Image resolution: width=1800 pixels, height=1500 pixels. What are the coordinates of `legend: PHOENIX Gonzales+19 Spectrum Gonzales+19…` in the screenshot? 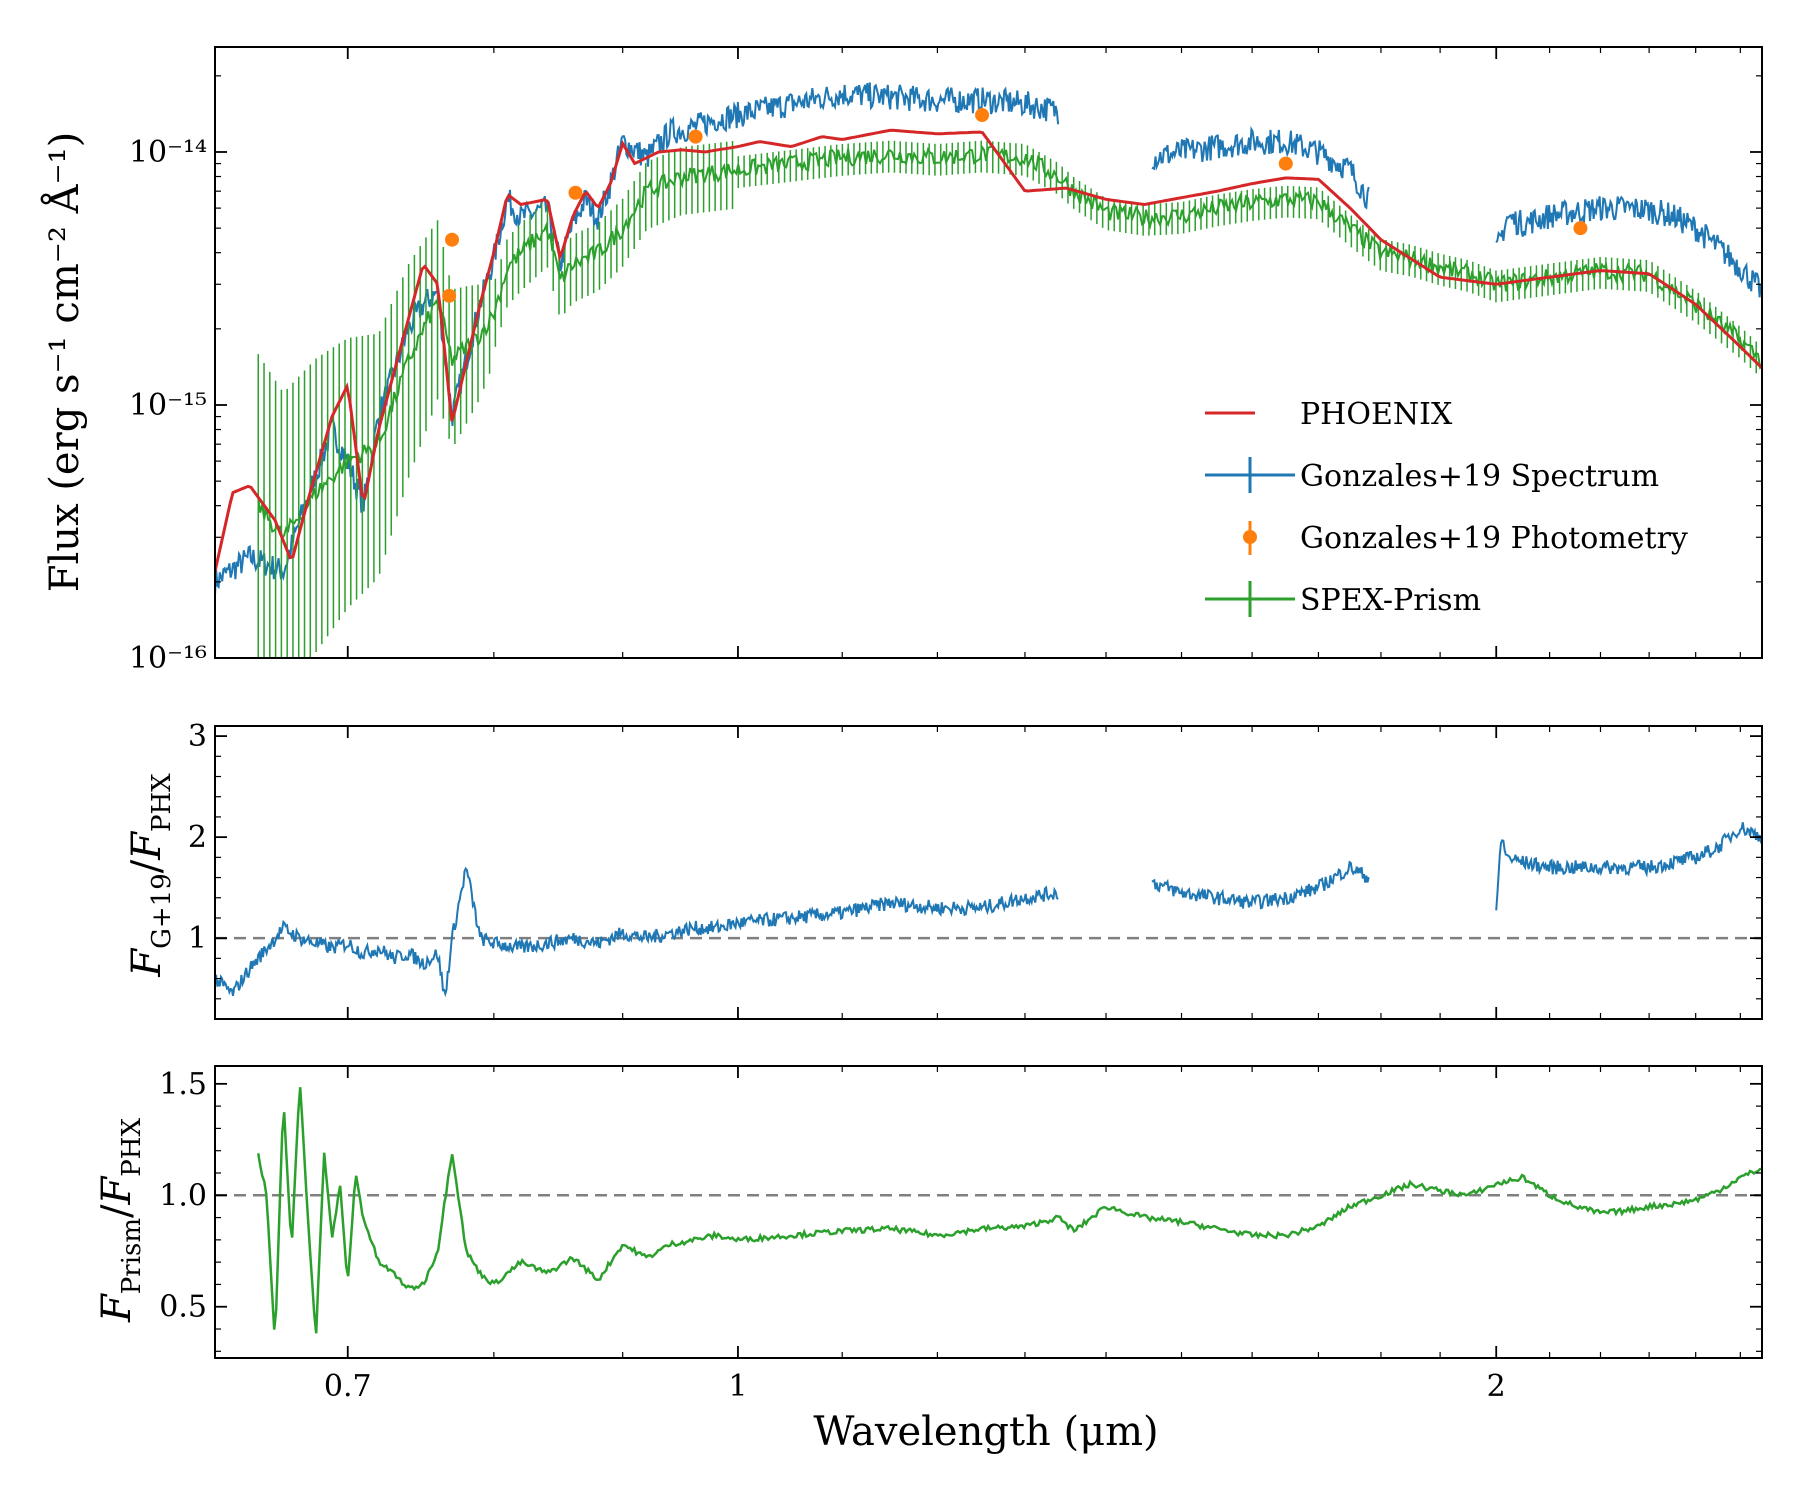 It's located at (1446, 507).